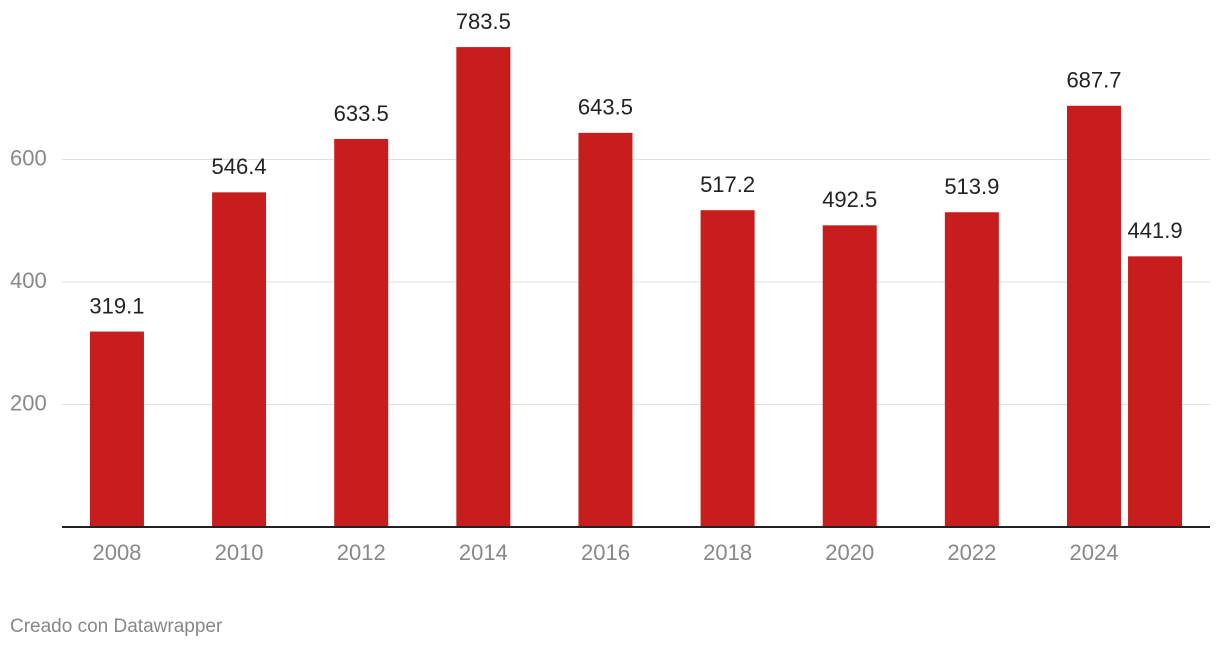  I want to click on y-tick-label: 200, so click(28, 402).